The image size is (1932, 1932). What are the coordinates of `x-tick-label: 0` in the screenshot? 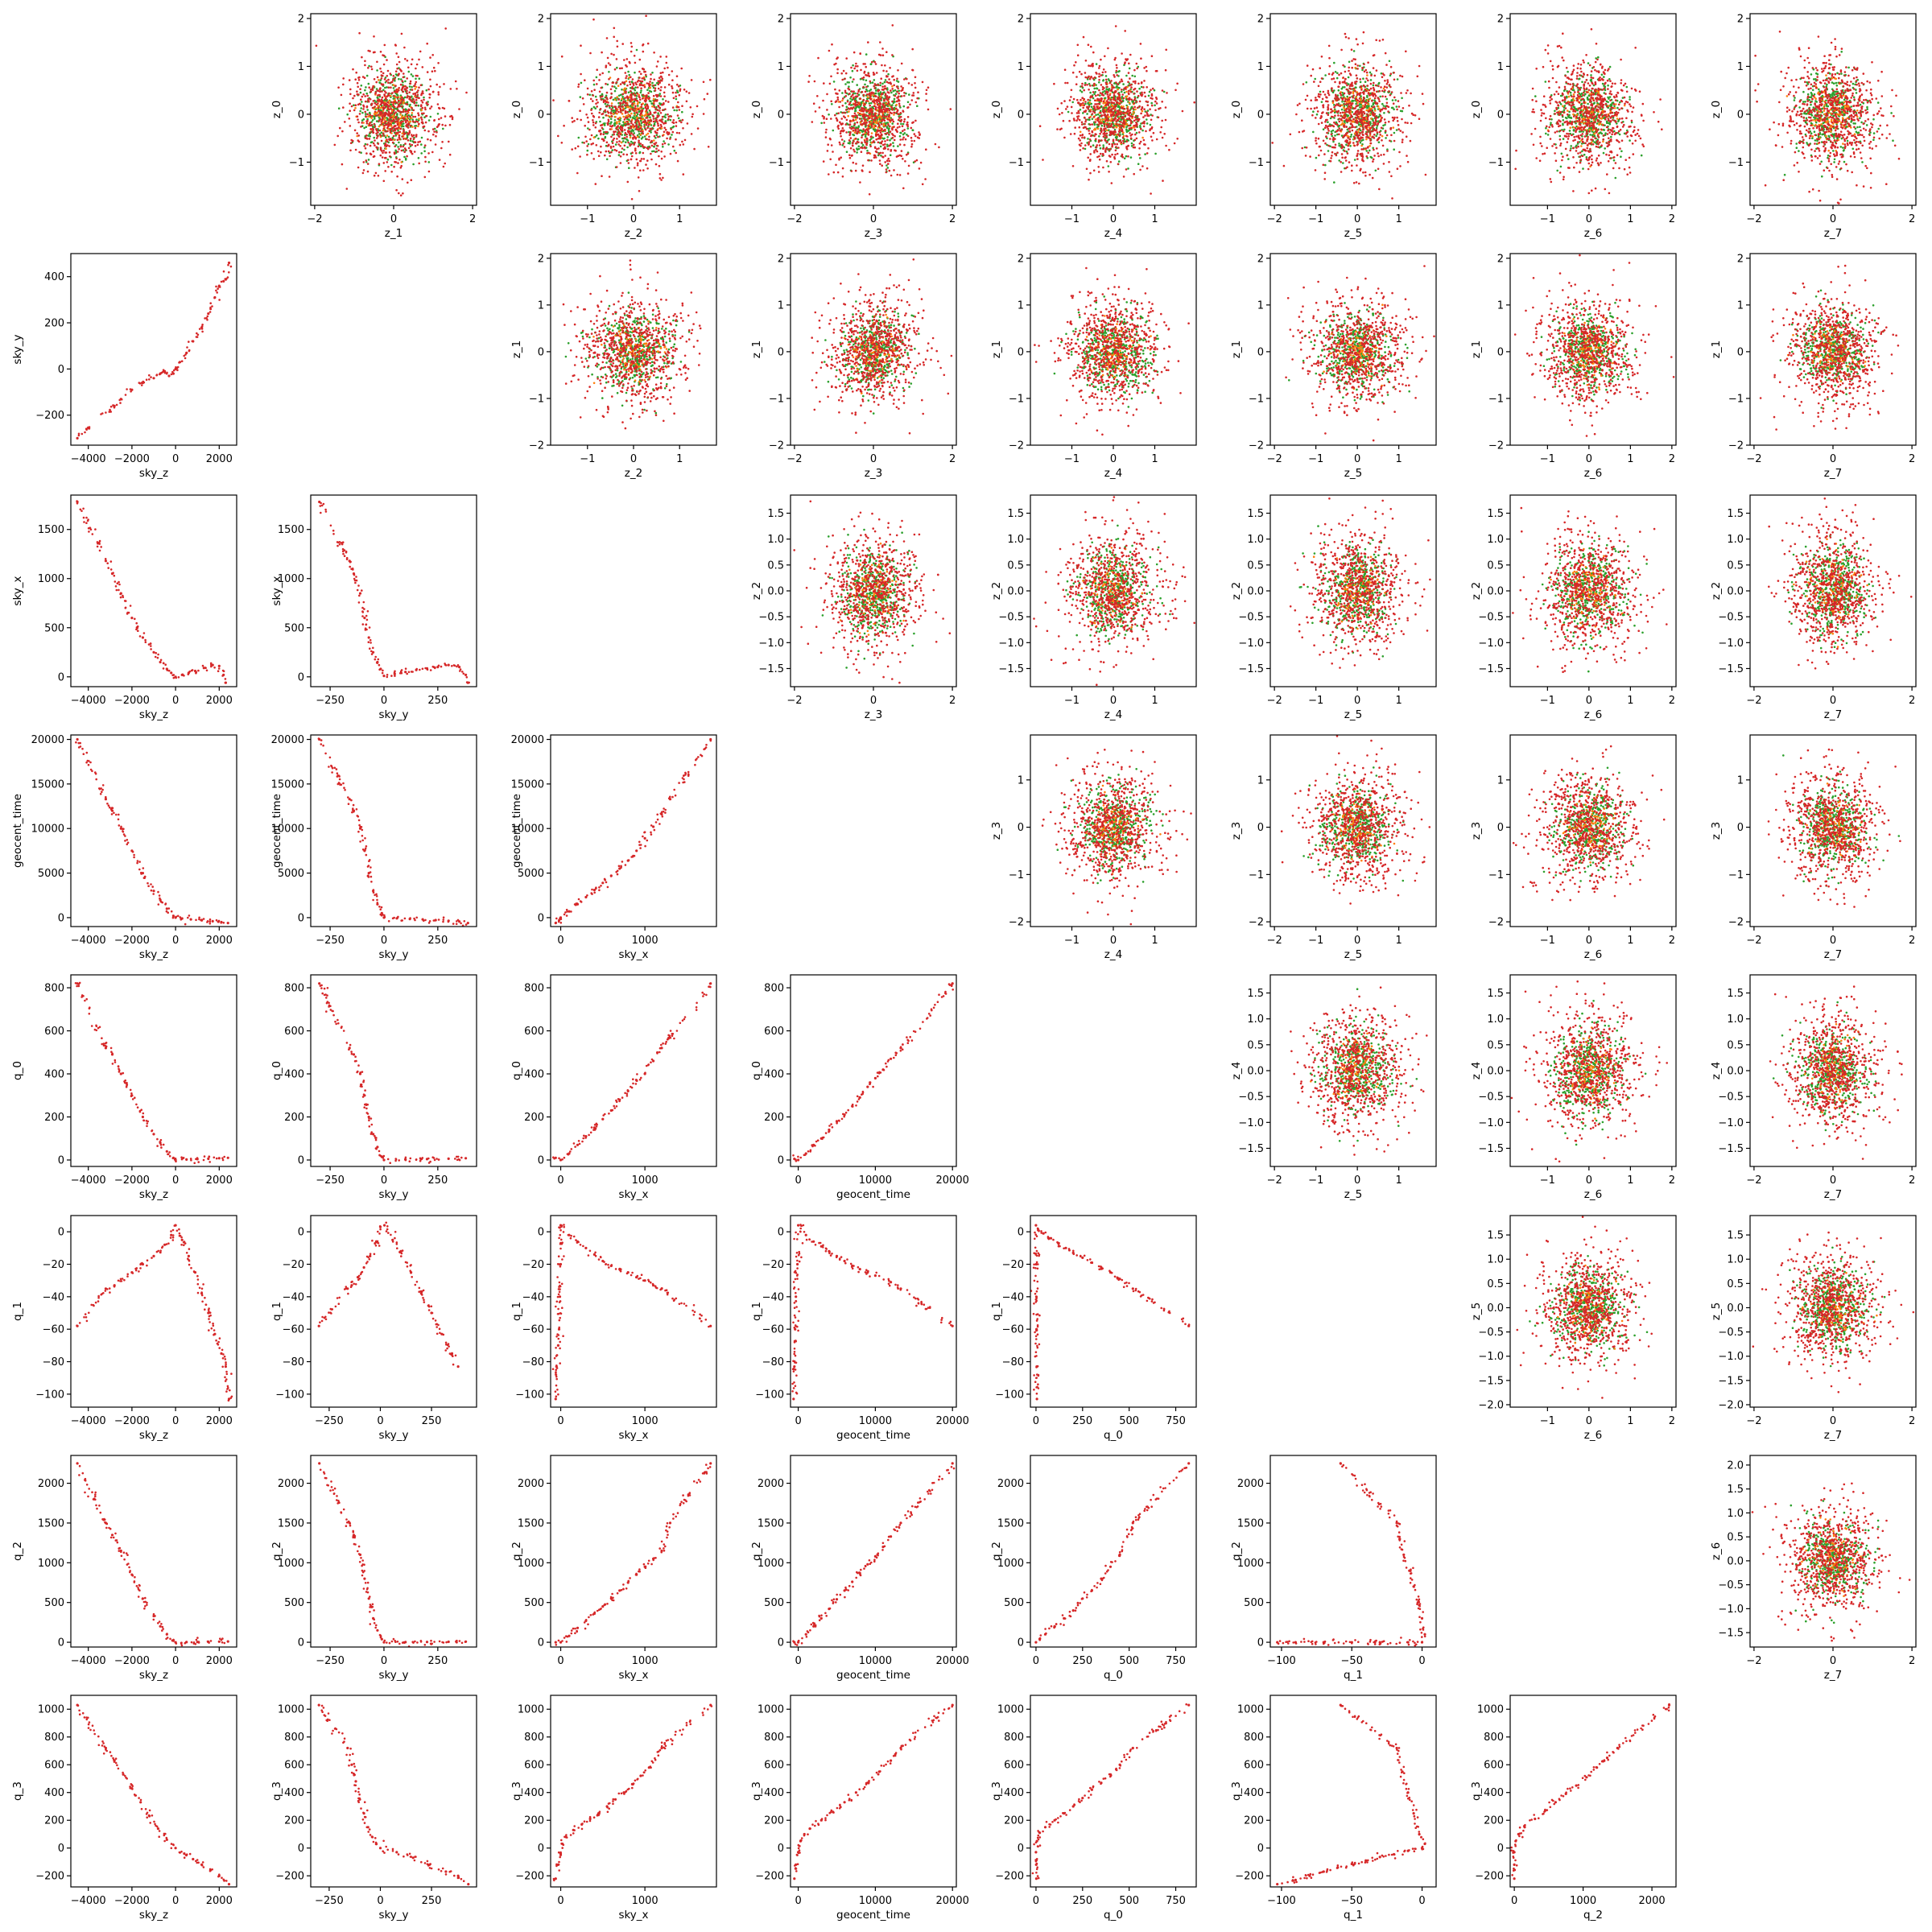 It's located at (873, 219).